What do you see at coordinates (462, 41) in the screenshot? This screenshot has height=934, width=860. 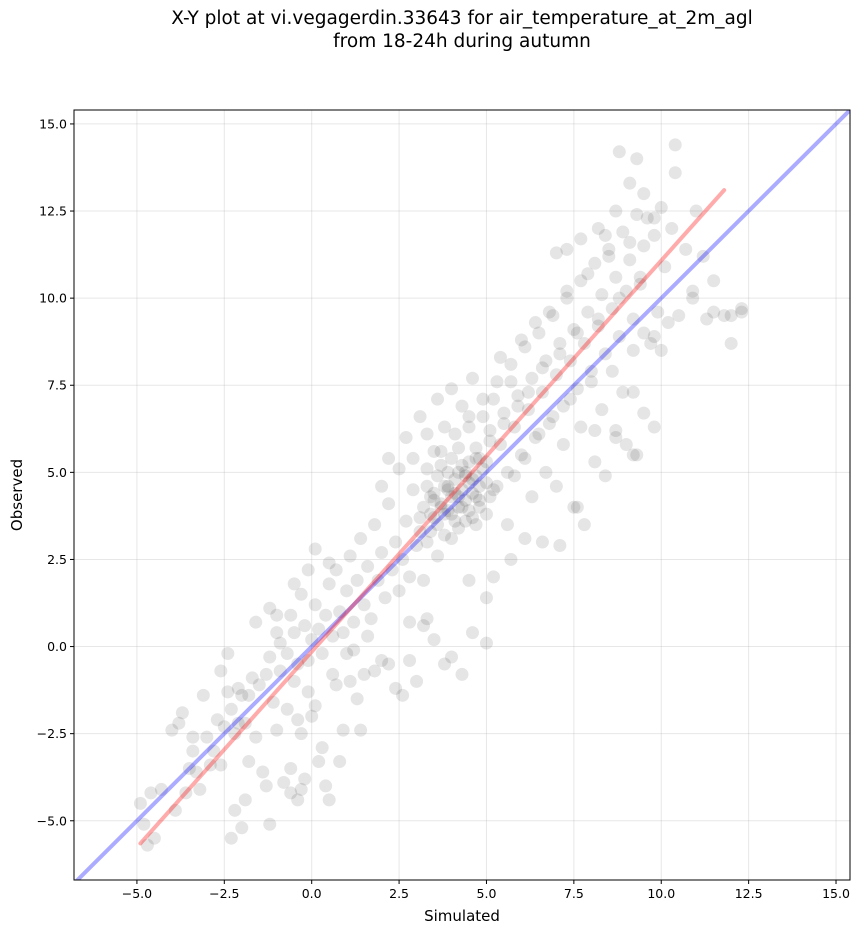 I see `chart-subtitle: from 18-24h during autumn` at bounding box center [462, 41].